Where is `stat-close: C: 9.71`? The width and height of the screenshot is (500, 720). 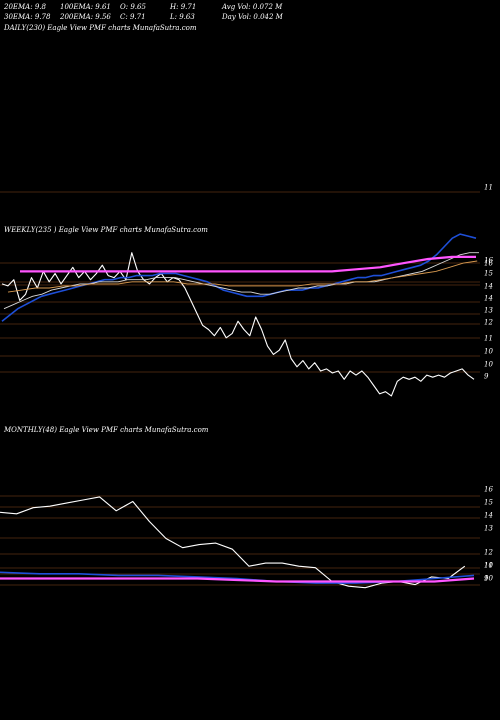
stat-close: C: 9.71 is located at coordinates (133, 17).